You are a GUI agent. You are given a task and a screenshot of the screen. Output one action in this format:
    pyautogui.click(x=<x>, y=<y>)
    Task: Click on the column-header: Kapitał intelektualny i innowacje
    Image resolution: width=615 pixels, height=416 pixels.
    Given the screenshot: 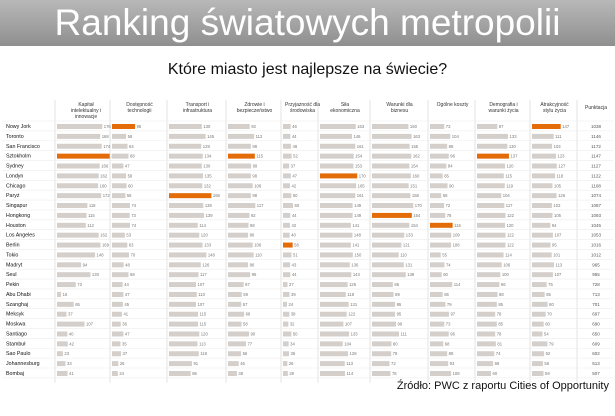 What is the action you would take?
    pyautogui.click(x=86, y=111)
    